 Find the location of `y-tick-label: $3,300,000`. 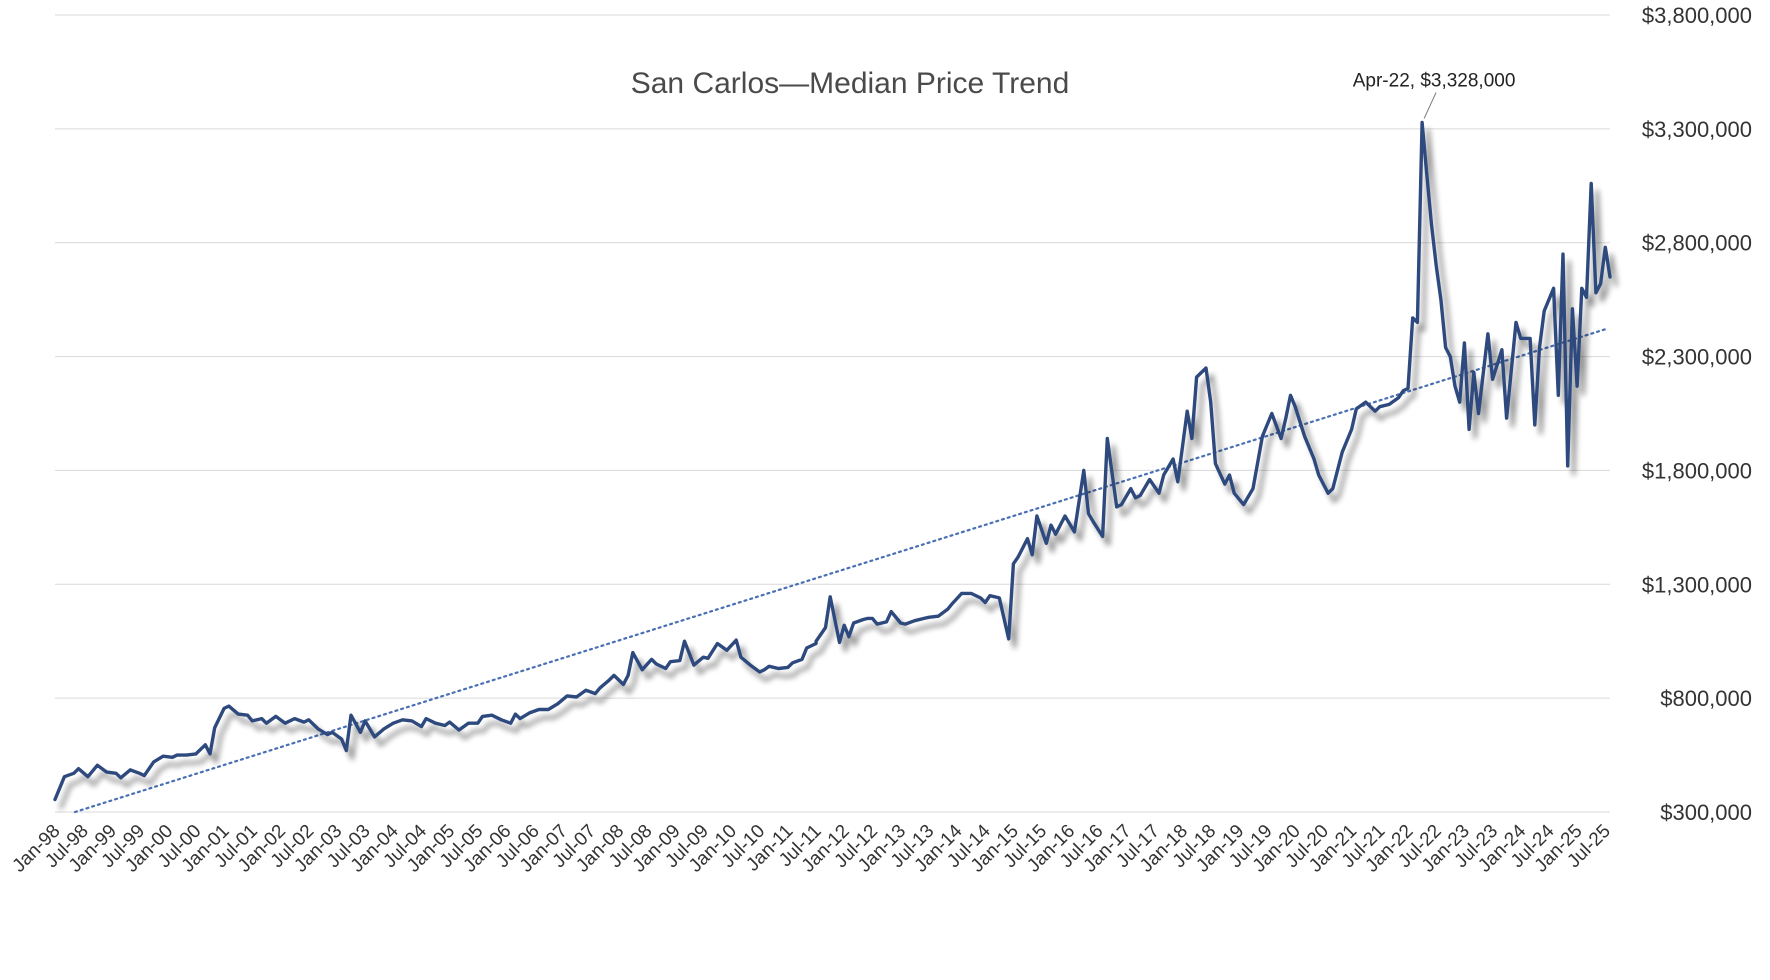

y-tick-label: $3,300,000 is located at coordinates (1697, 129).